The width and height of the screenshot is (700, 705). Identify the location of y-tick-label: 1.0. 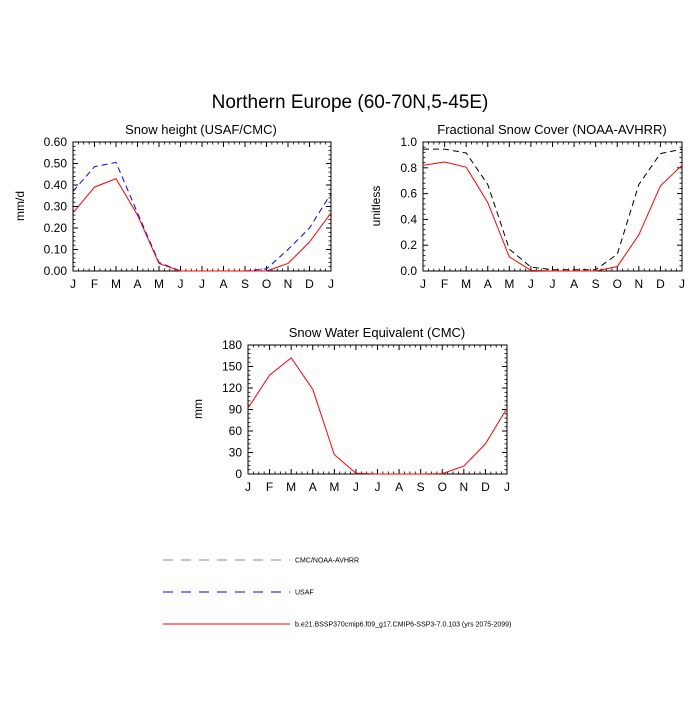
(408, 142).